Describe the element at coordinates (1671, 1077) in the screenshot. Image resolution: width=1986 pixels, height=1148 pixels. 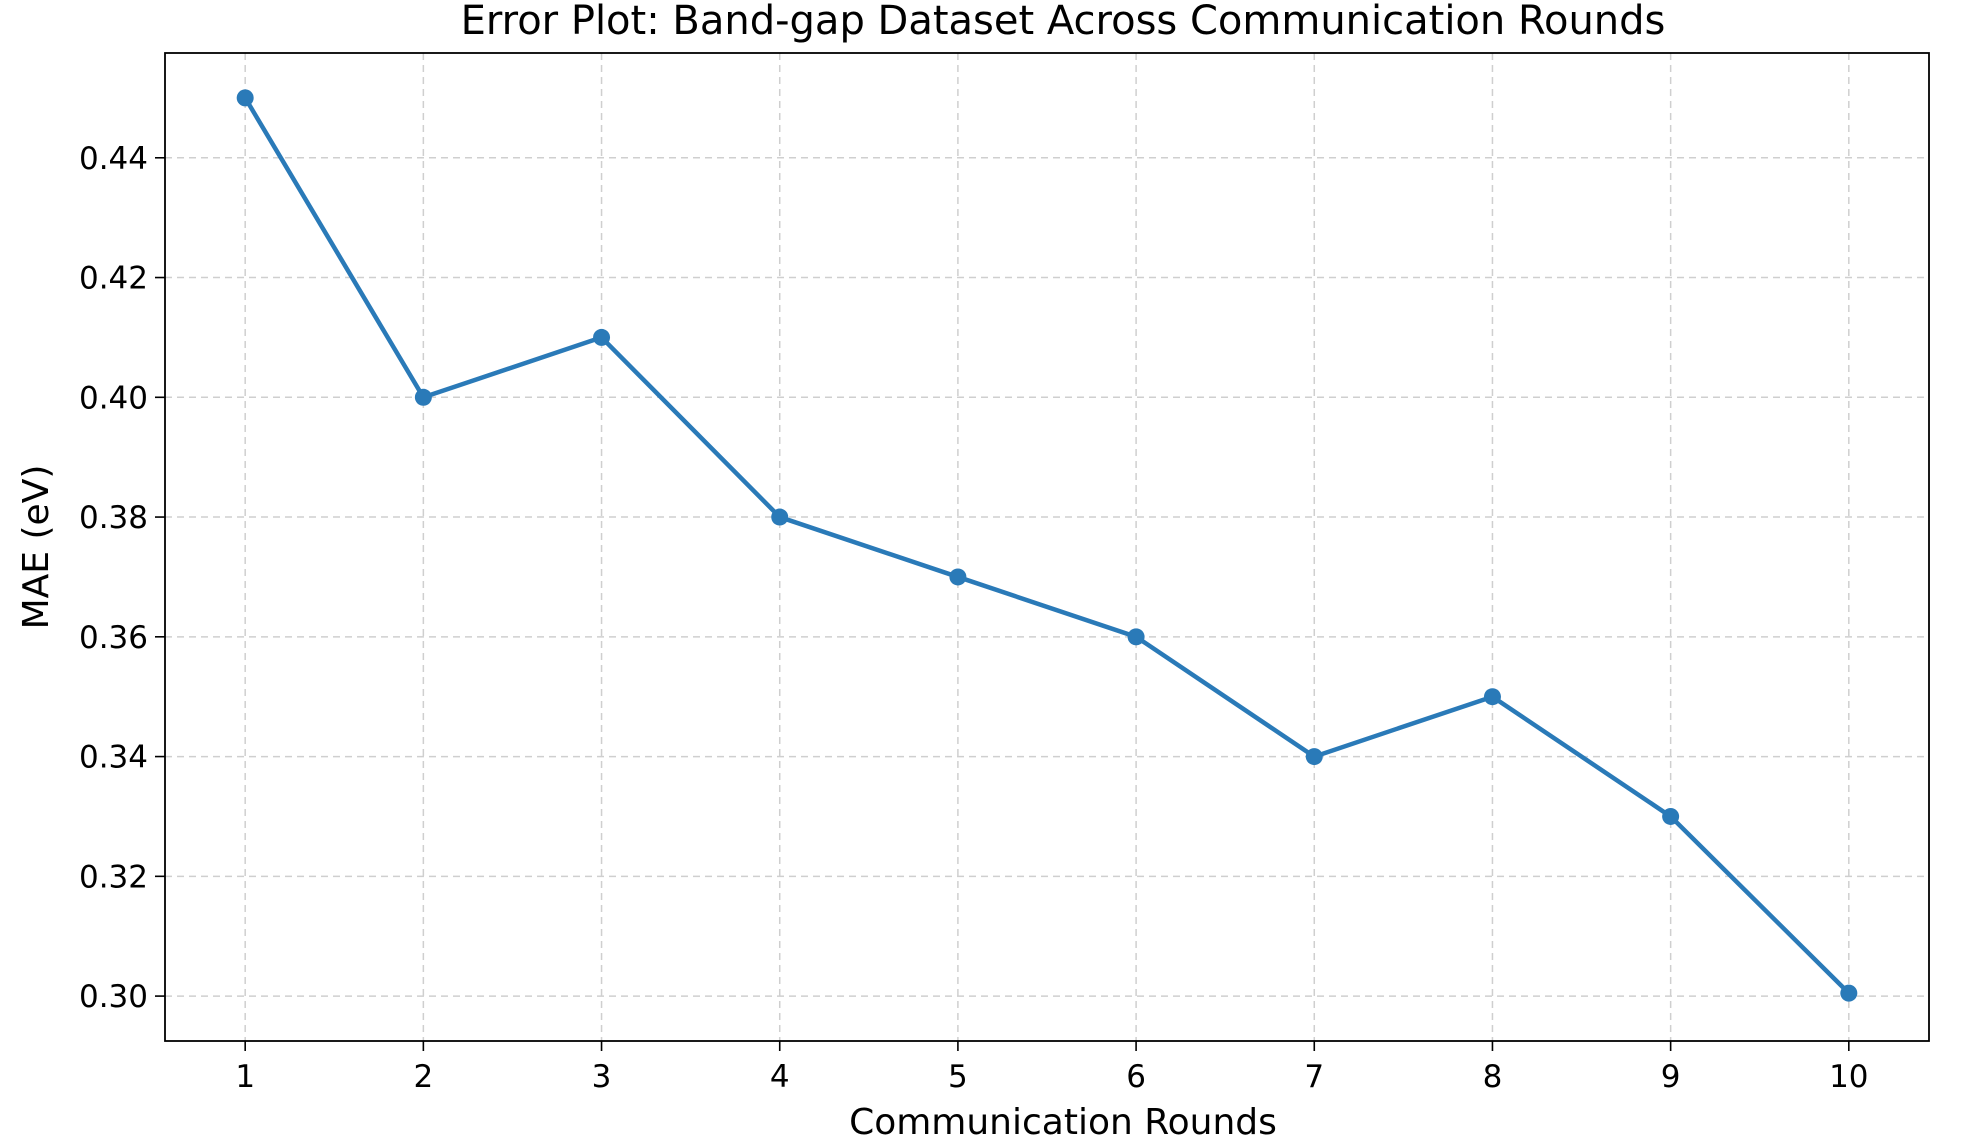
I see `x-tick-label: 9` at that location.